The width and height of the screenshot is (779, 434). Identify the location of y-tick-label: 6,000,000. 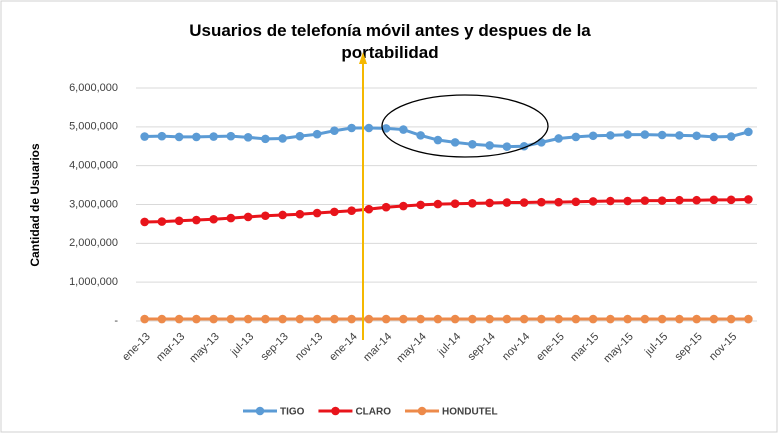
(93, 88).